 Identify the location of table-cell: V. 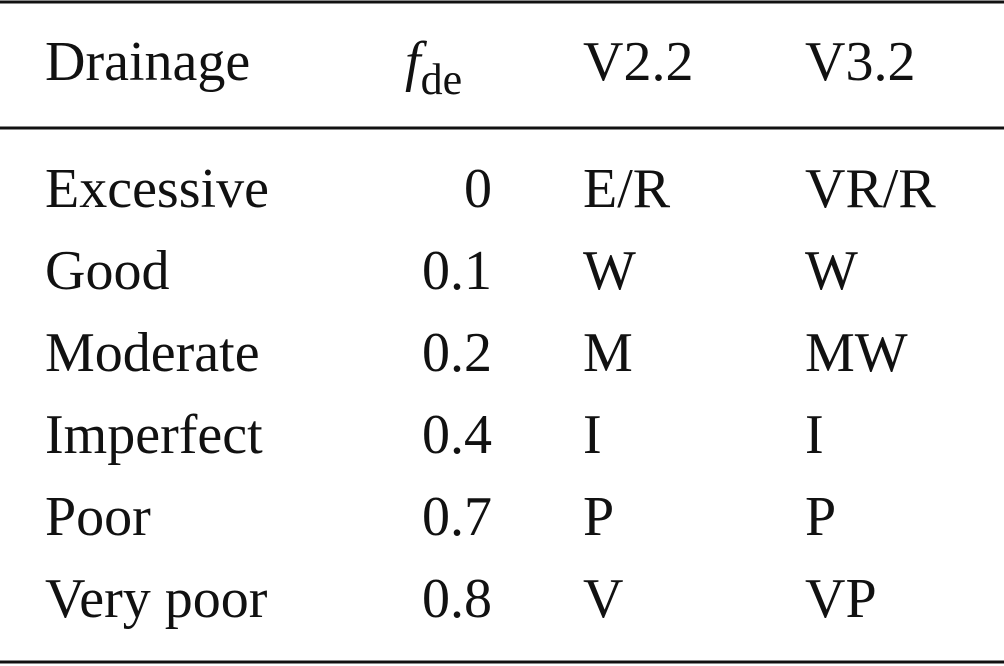
(603, 599).